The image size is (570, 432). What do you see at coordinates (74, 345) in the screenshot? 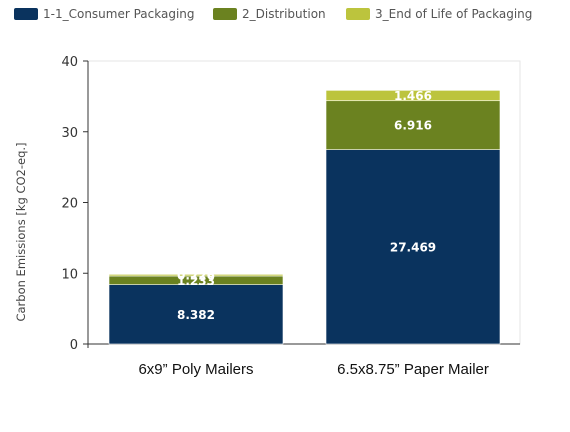
I see `y-tick-label: 0` at bounding box center [74, 345].